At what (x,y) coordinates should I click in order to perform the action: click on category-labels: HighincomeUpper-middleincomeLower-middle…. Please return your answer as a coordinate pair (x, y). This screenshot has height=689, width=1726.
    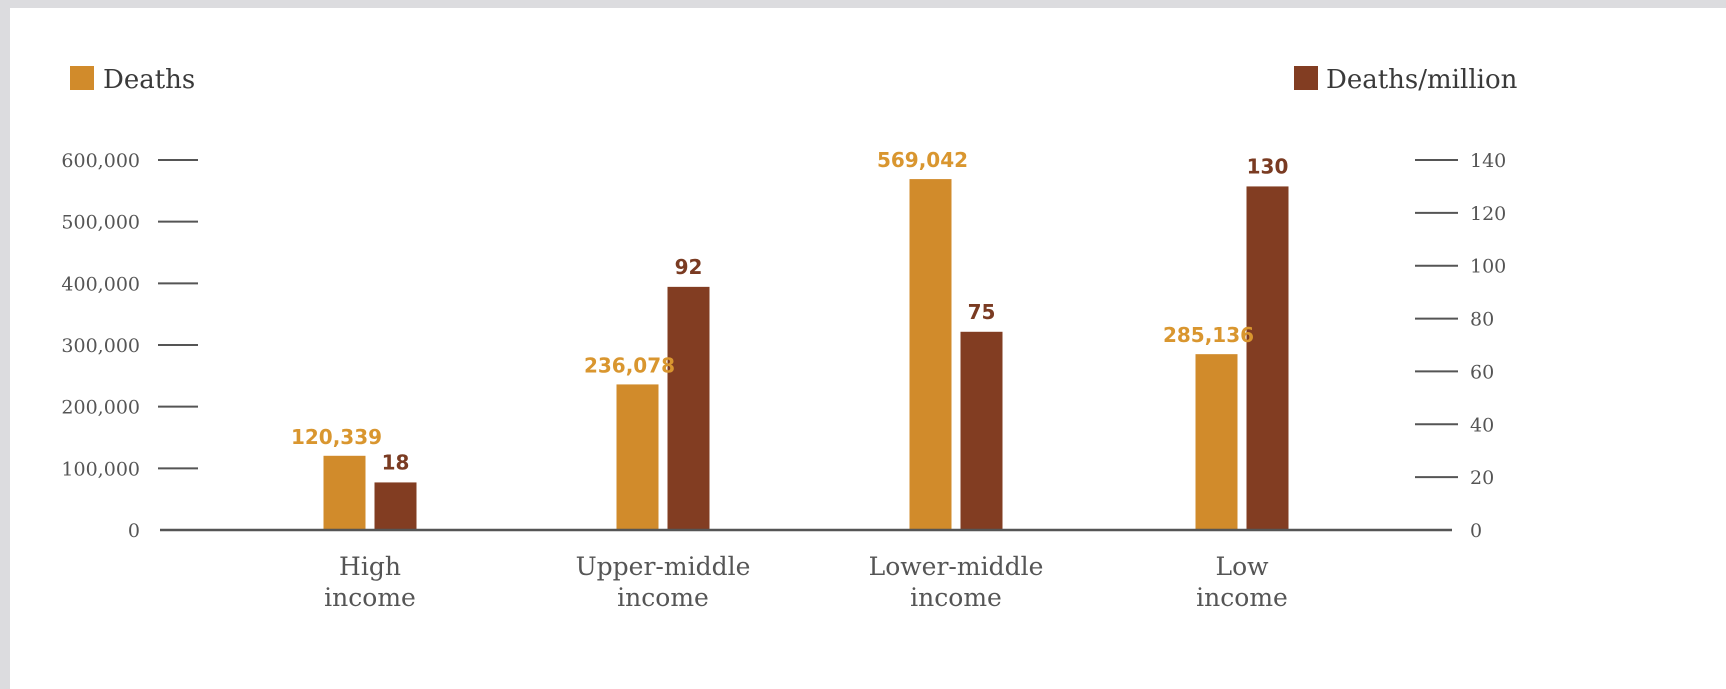
    Looking at the image, I should click on (806, 582).